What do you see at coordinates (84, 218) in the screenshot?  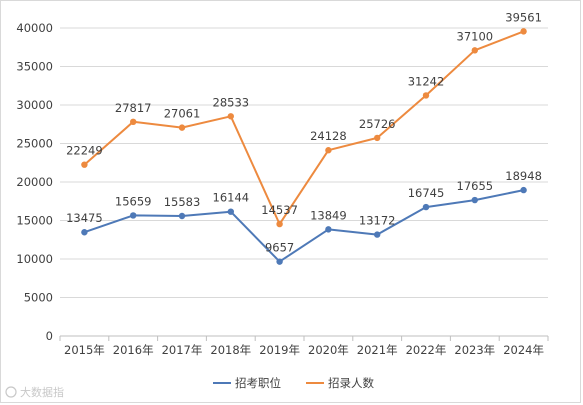 I see `data-label: 13475` at bounding box center [84, 218].